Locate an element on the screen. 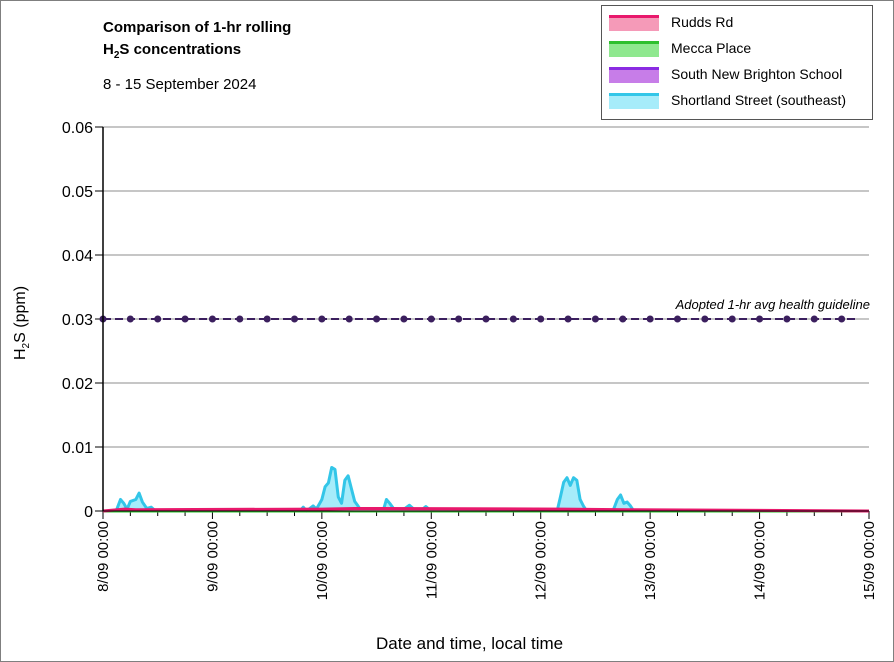 The width and height of the screenshot is (894, 662). y-axis-label: H2S (ppm) is located at coordinates (22, 322).